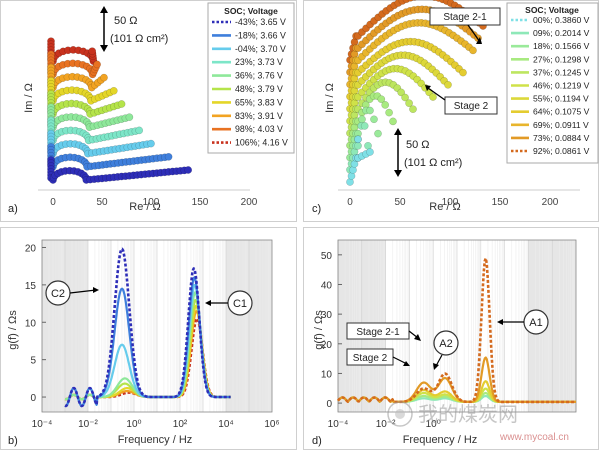 This screenshot has width=600, height=451. What do you see at coordinates (58, 294) in the screenshot?
I see `annotation-text: C2` at bounding box center [58, 294].